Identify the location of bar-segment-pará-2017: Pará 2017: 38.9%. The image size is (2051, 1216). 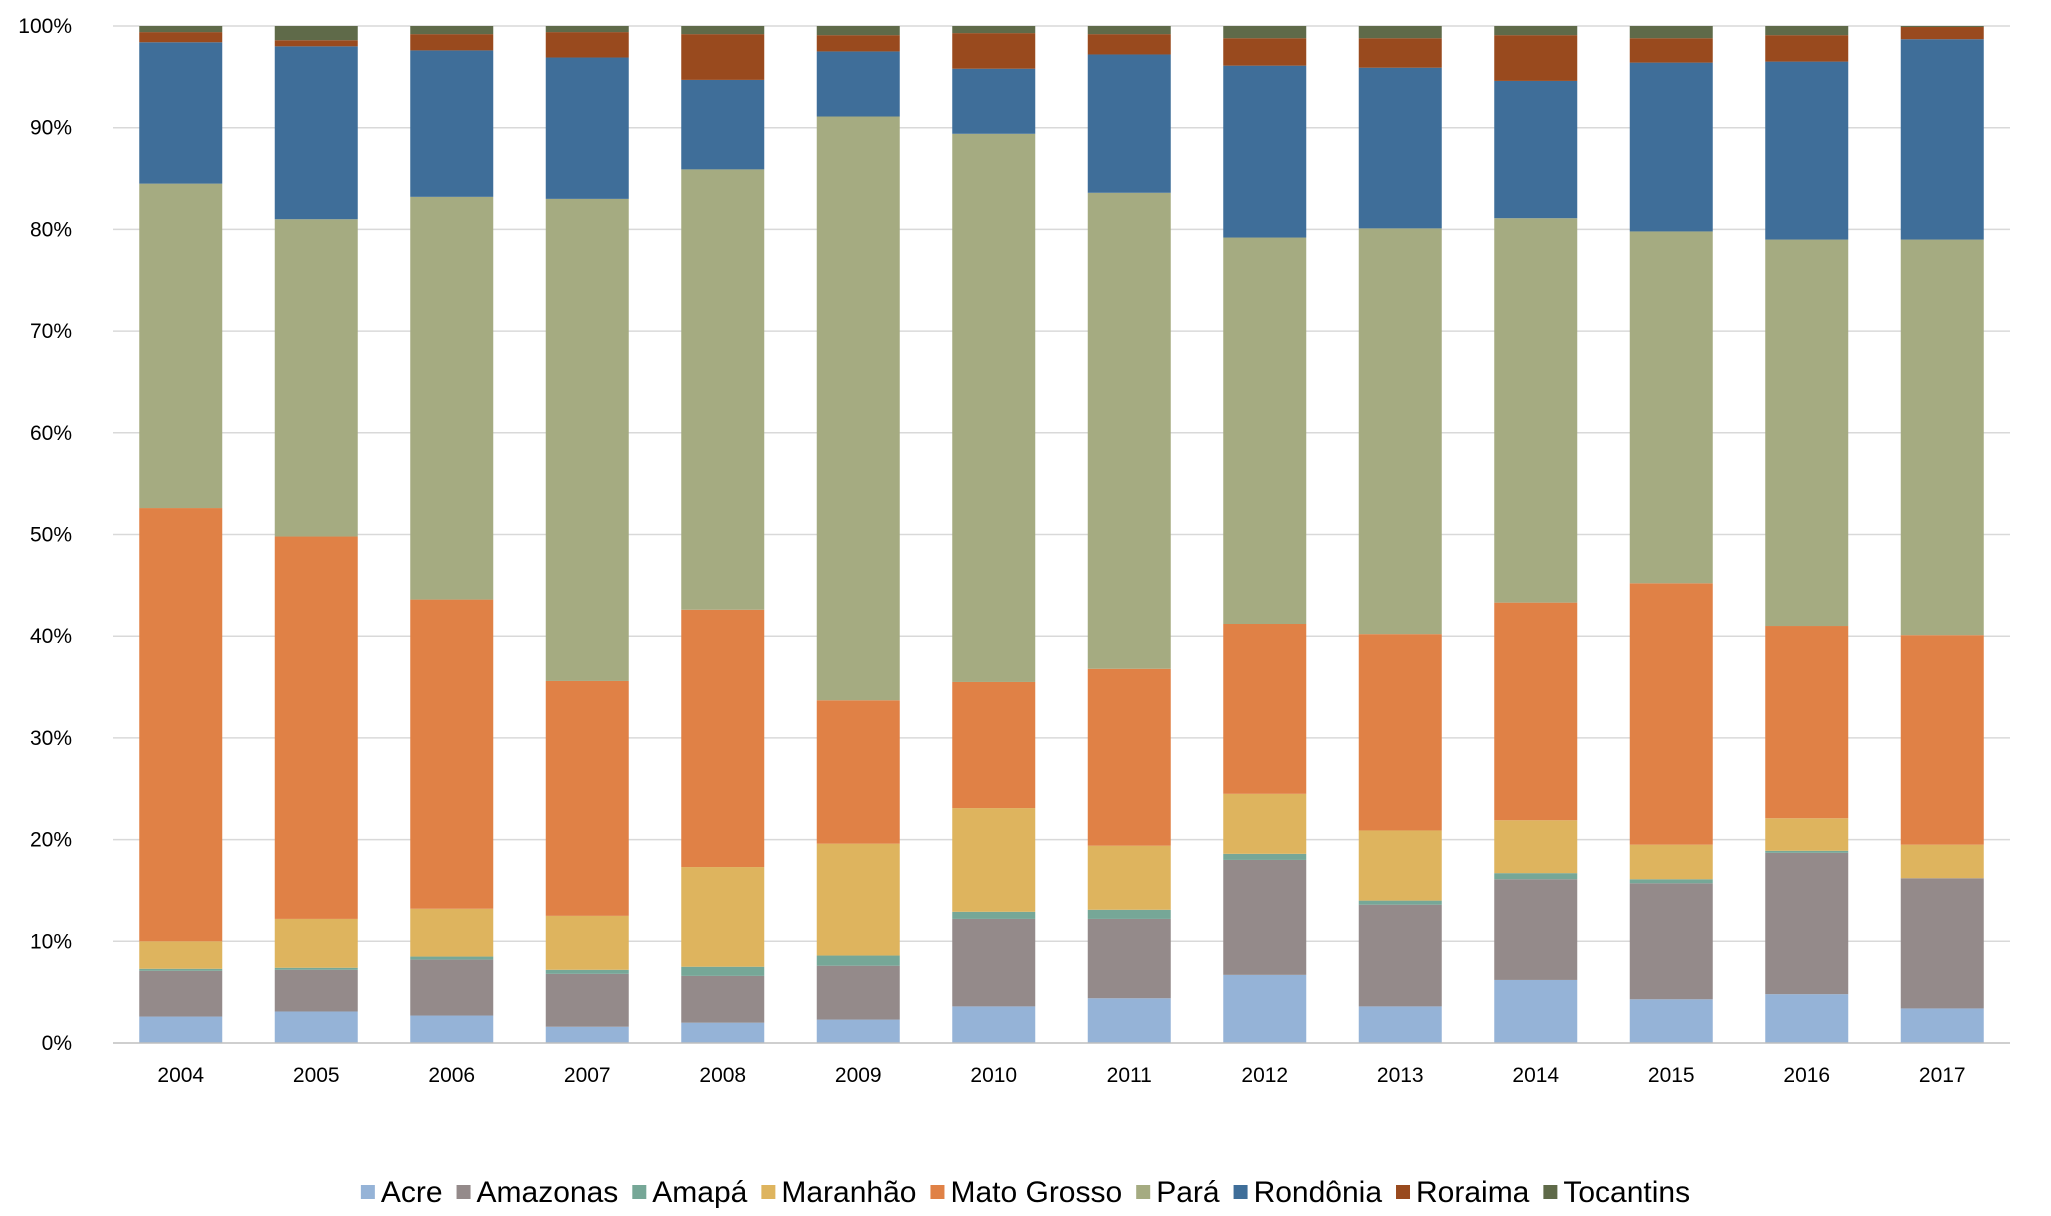
(1942, 437).